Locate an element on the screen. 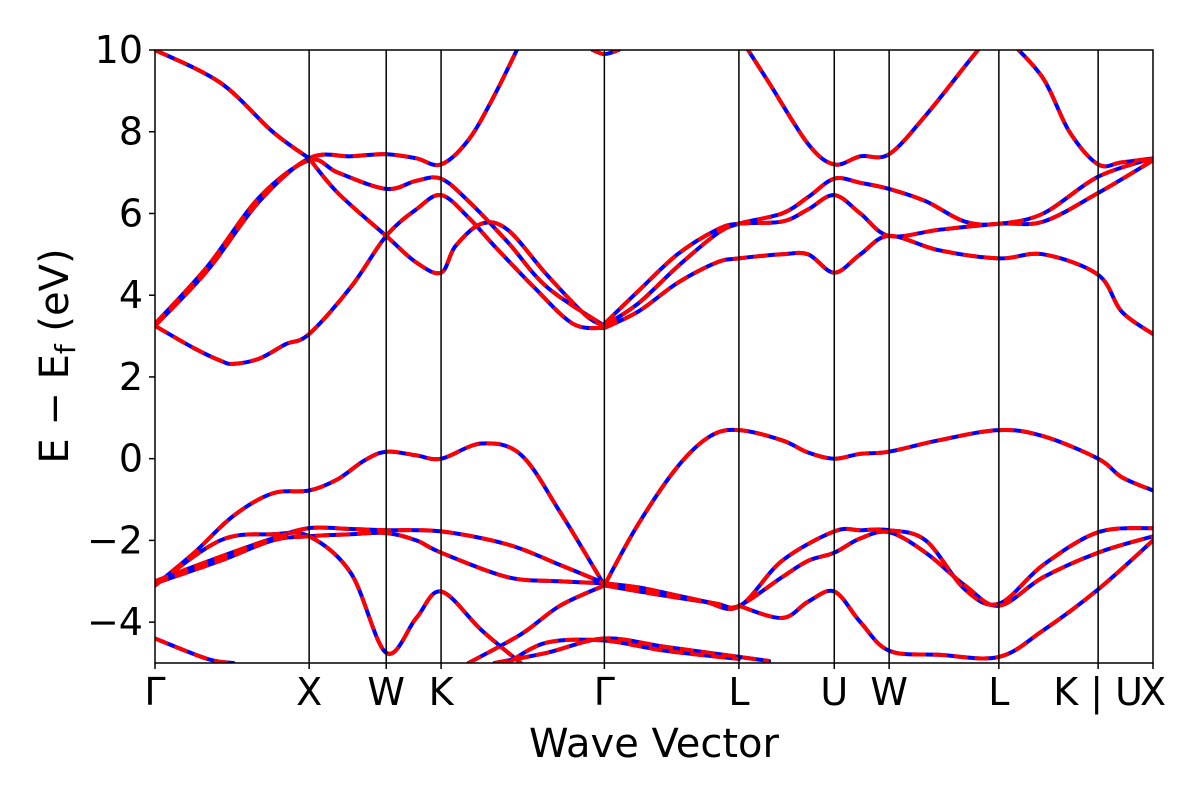 The image size is (1200, 800). y-axis-title: E − Ef (eV) is located at coordinates (57, 355).